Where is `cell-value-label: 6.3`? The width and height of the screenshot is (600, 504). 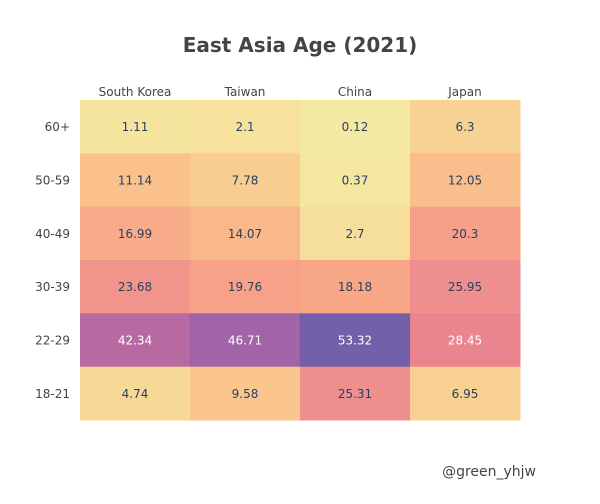
cell-value-label: 6.3 is located at coordinates (464, 127).